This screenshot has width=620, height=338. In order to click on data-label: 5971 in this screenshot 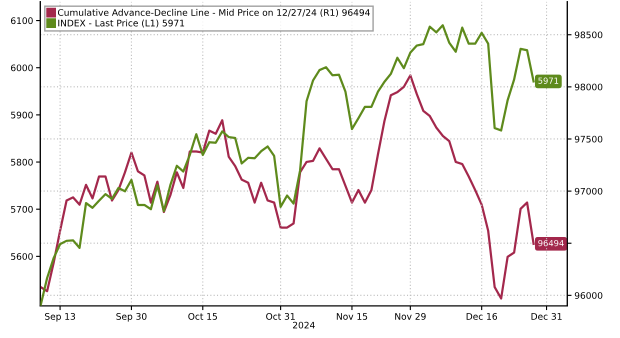, I will do `click(548, 81)`.